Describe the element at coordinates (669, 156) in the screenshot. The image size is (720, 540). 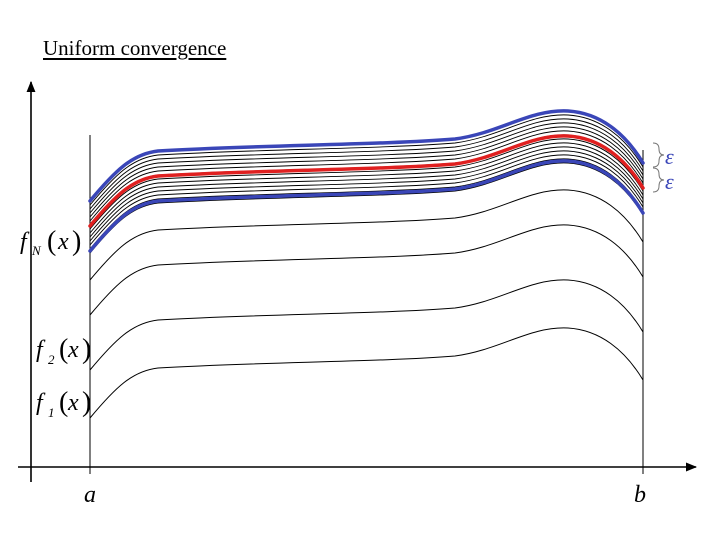
I see `epsilon-upper-label: ε` at that location.